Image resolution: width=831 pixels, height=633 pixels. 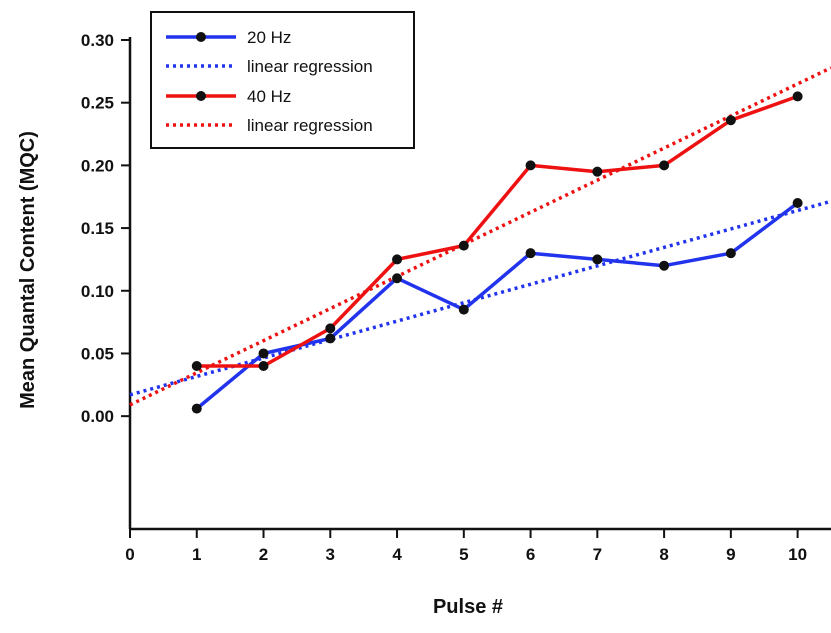 I want to click on y-tick-label: 0.20, so click(x=97, y=165).